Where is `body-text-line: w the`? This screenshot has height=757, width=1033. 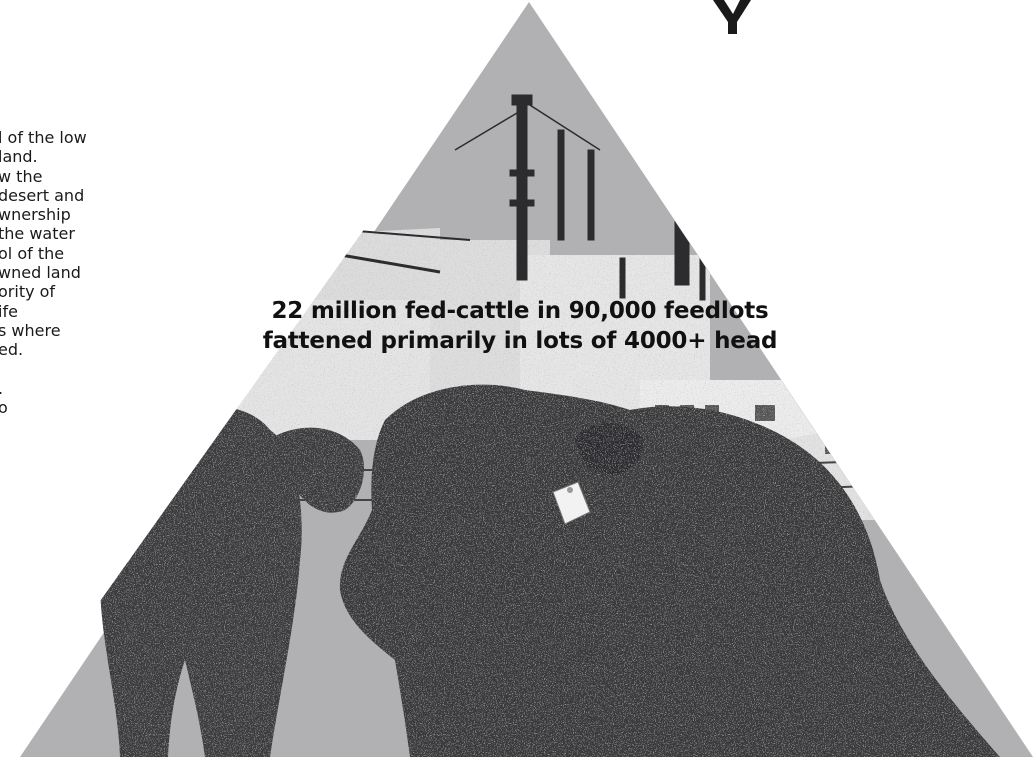
body-text-line: w the is located at coordinates (21, 176).